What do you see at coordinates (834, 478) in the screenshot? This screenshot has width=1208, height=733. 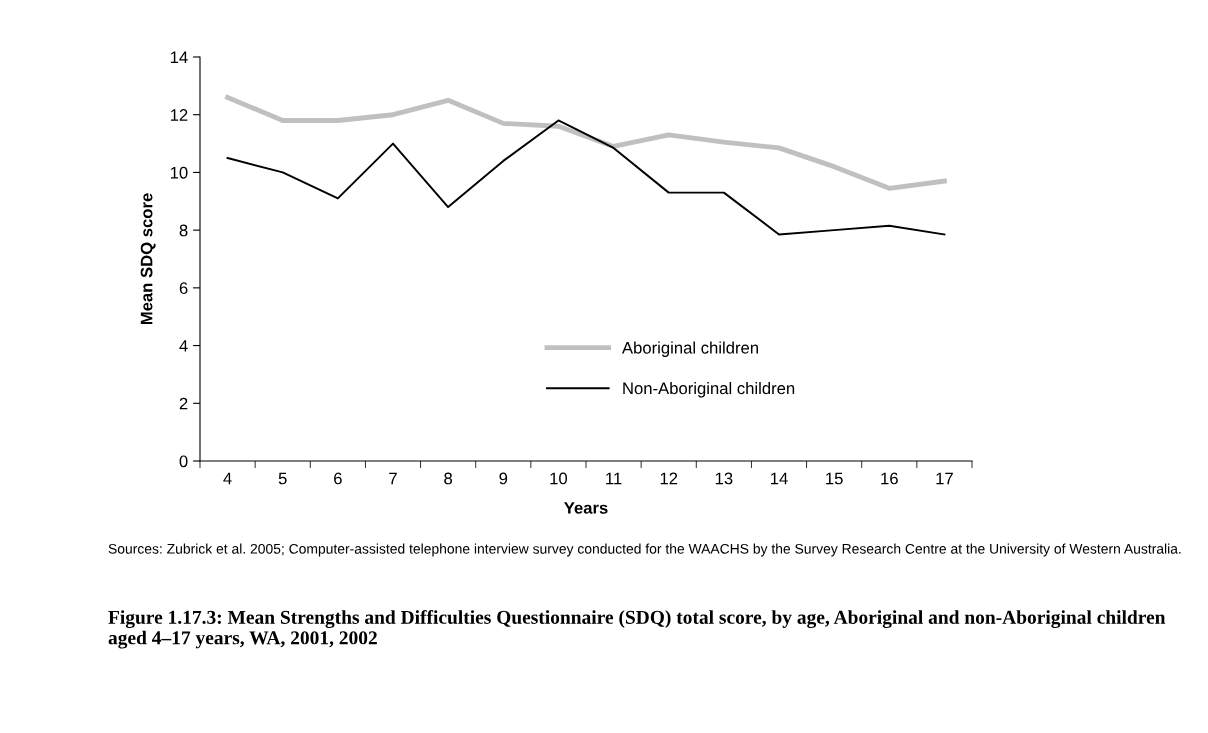 I see `x-tick-label: 15` at bounding box center [834, 478].